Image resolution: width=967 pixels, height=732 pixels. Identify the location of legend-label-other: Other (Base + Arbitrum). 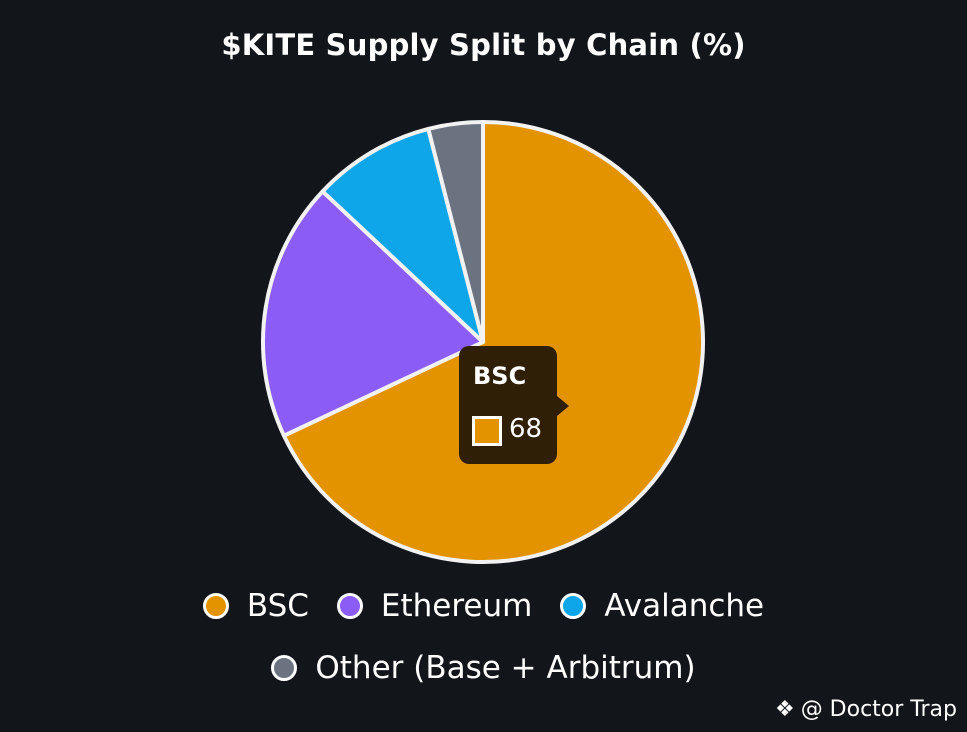
(505, 668).